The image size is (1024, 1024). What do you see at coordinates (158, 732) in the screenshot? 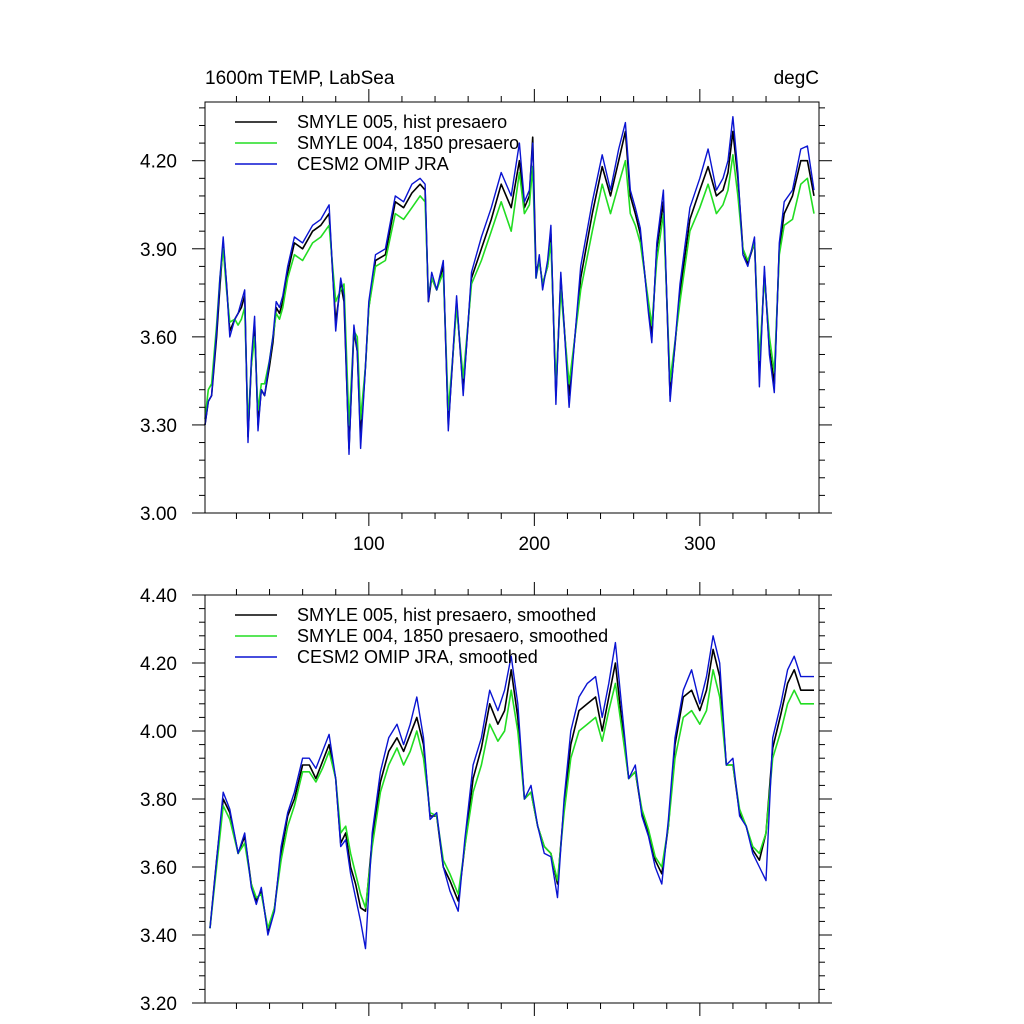
I see `y-tick-label: 4.00` at bounding box center [158, 732].